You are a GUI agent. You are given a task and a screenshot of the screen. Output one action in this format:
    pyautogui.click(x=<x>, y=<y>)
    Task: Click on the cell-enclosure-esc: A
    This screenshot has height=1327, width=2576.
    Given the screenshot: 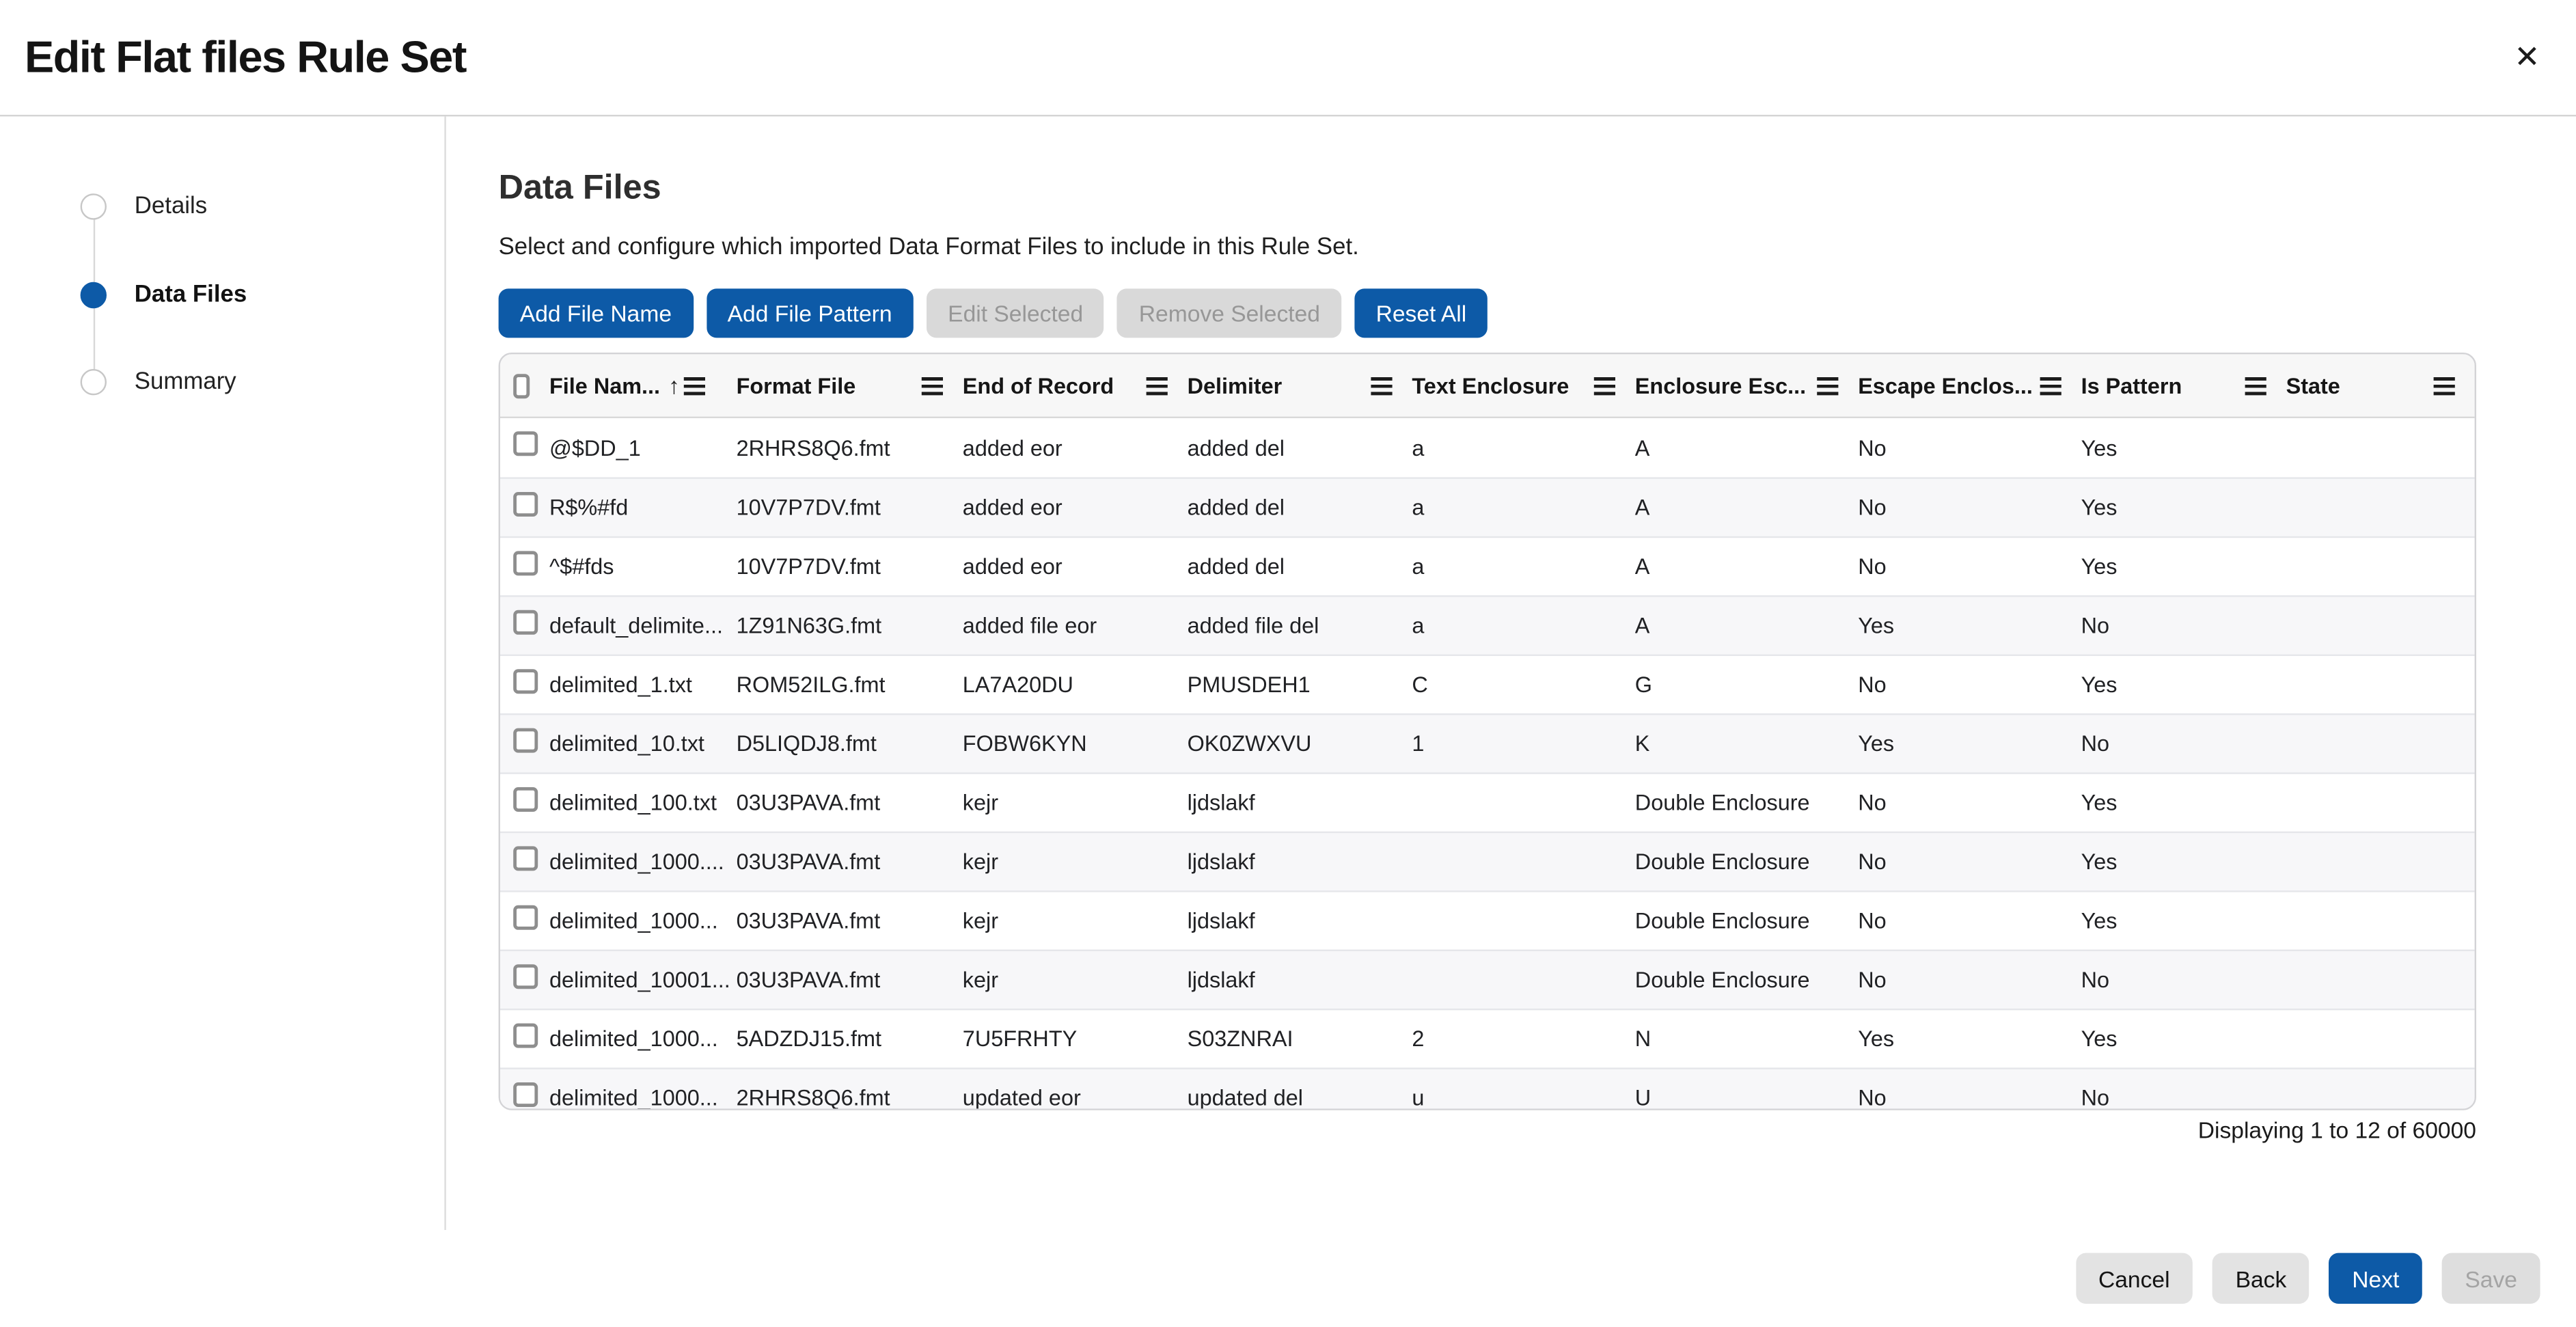 What is the action you would take?
    pyautogui.click(x=1642, y=625)
    